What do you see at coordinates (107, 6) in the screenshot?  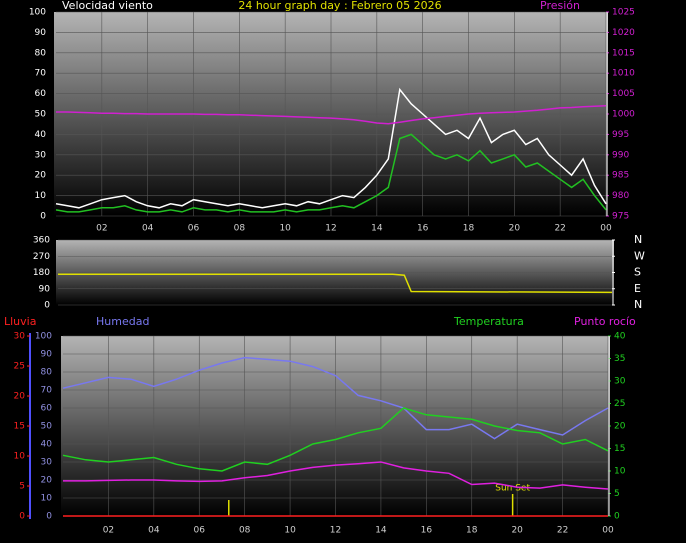 I see `wind-label: Velocidad viento` at bounding box center [107, 6].